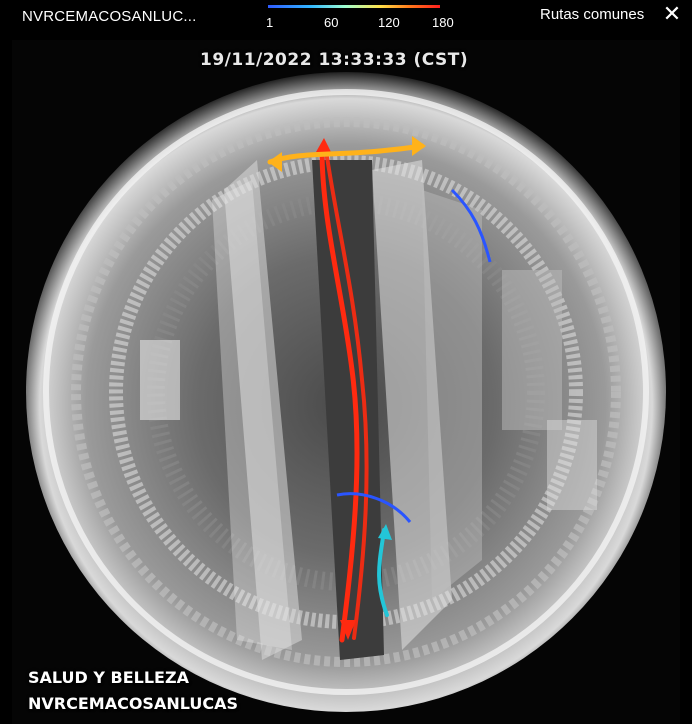 The height and width of the screenshot is (724, 692). Describe the element at coordinates (108, 677) in the screenshot. I see `zone-label: SALUD Y BELLEZA` at that location.